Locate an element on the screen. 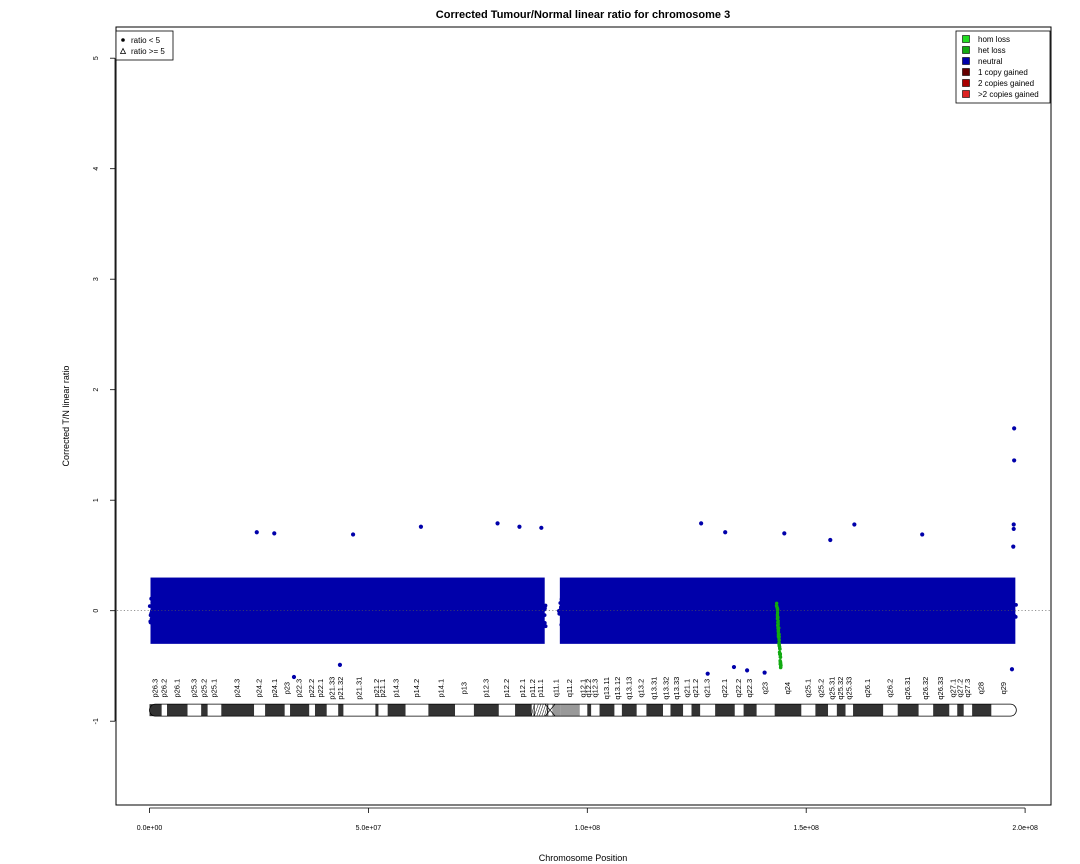 The height and width of the screenshot is (864, 1080). color-legend-label: 1 copy gained is located at coordinates (1003, 72).